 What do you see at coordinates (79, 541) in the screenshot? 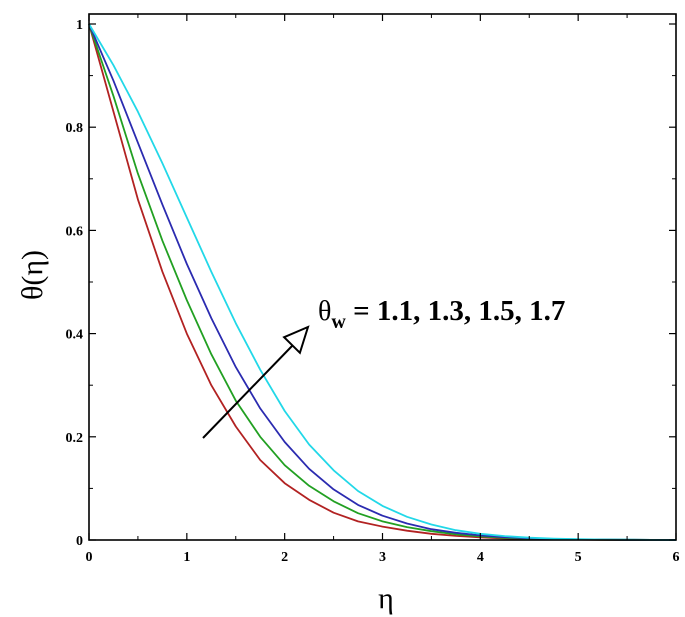
I see `y-tick-label: 0` at bounding box center [79, 541].